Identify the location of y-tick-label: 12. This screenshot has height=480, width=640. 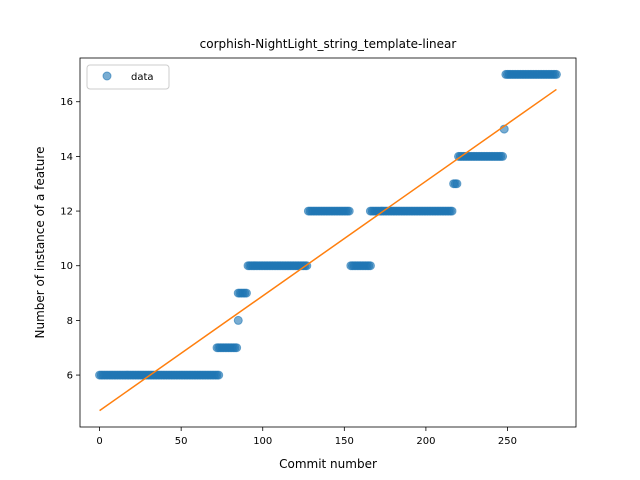
(66, 212).